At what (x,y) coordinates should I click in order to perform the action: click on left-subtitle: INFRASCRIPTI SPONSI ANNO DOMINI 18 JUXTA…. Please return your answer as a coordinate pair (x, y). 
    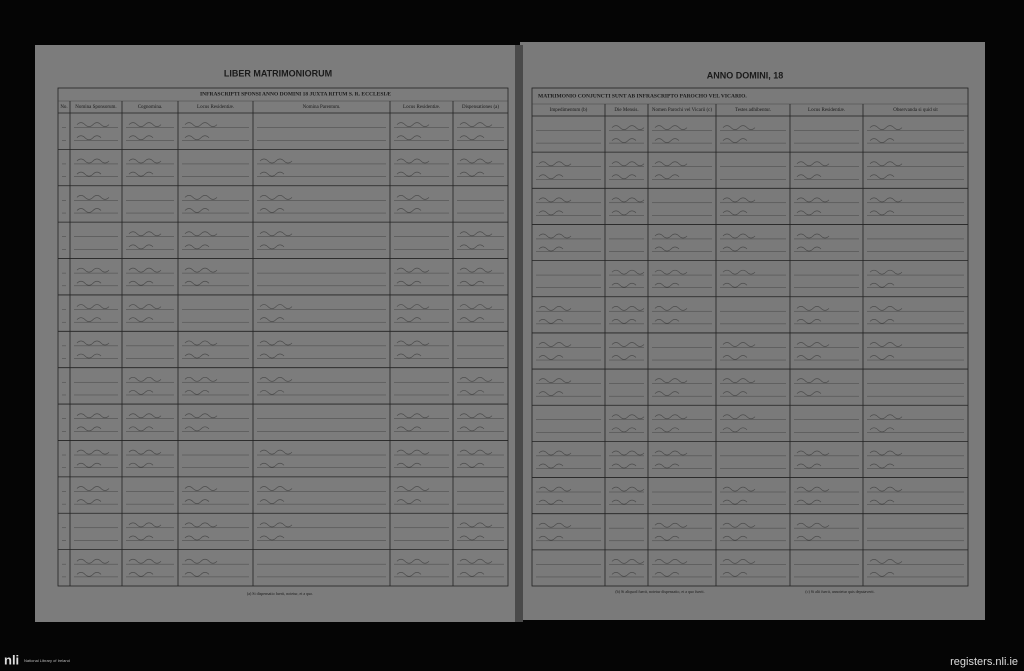
    Looking at the image, I should click on (296, 94).